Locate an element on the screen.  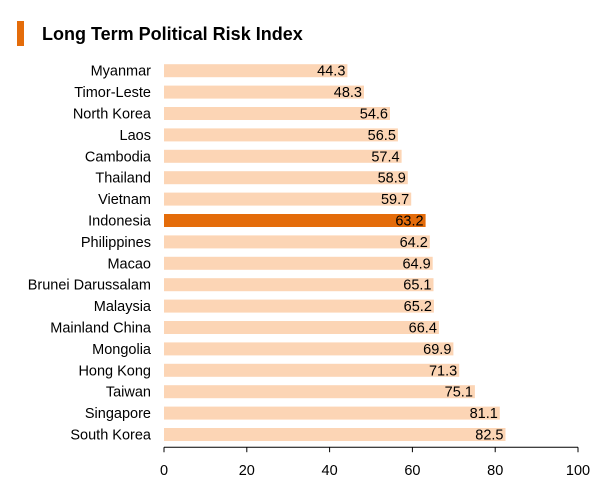
value-label-brunei-darussalam: 65.1 is located at coordinates (417, 286).